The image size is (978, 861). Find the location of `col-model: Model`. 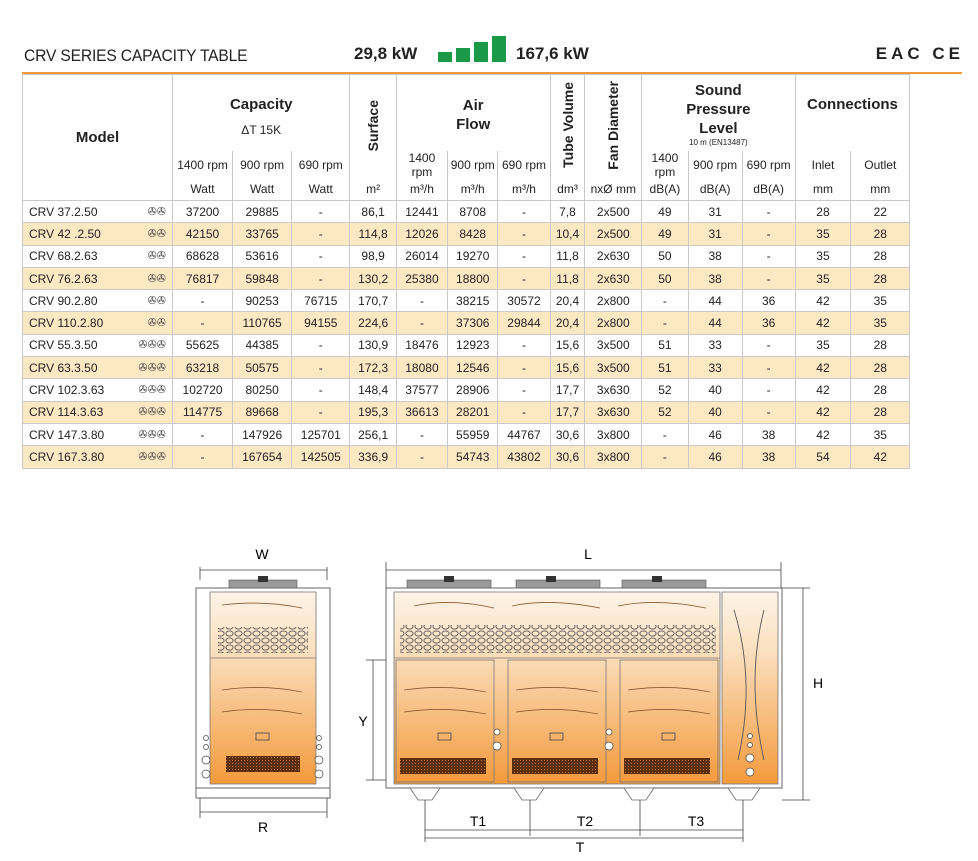

col-model: Model is located at coordinates (97, 137).